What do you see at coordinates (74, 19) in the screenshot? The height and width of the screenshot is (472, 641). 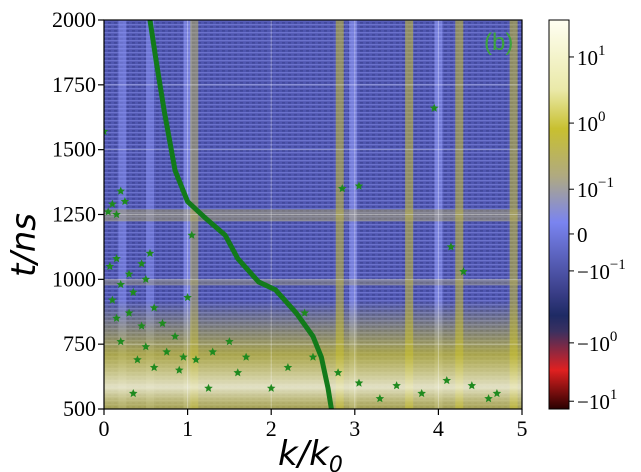 I see `y-tick-label-6: 2000` at bounding box center [74, 19].